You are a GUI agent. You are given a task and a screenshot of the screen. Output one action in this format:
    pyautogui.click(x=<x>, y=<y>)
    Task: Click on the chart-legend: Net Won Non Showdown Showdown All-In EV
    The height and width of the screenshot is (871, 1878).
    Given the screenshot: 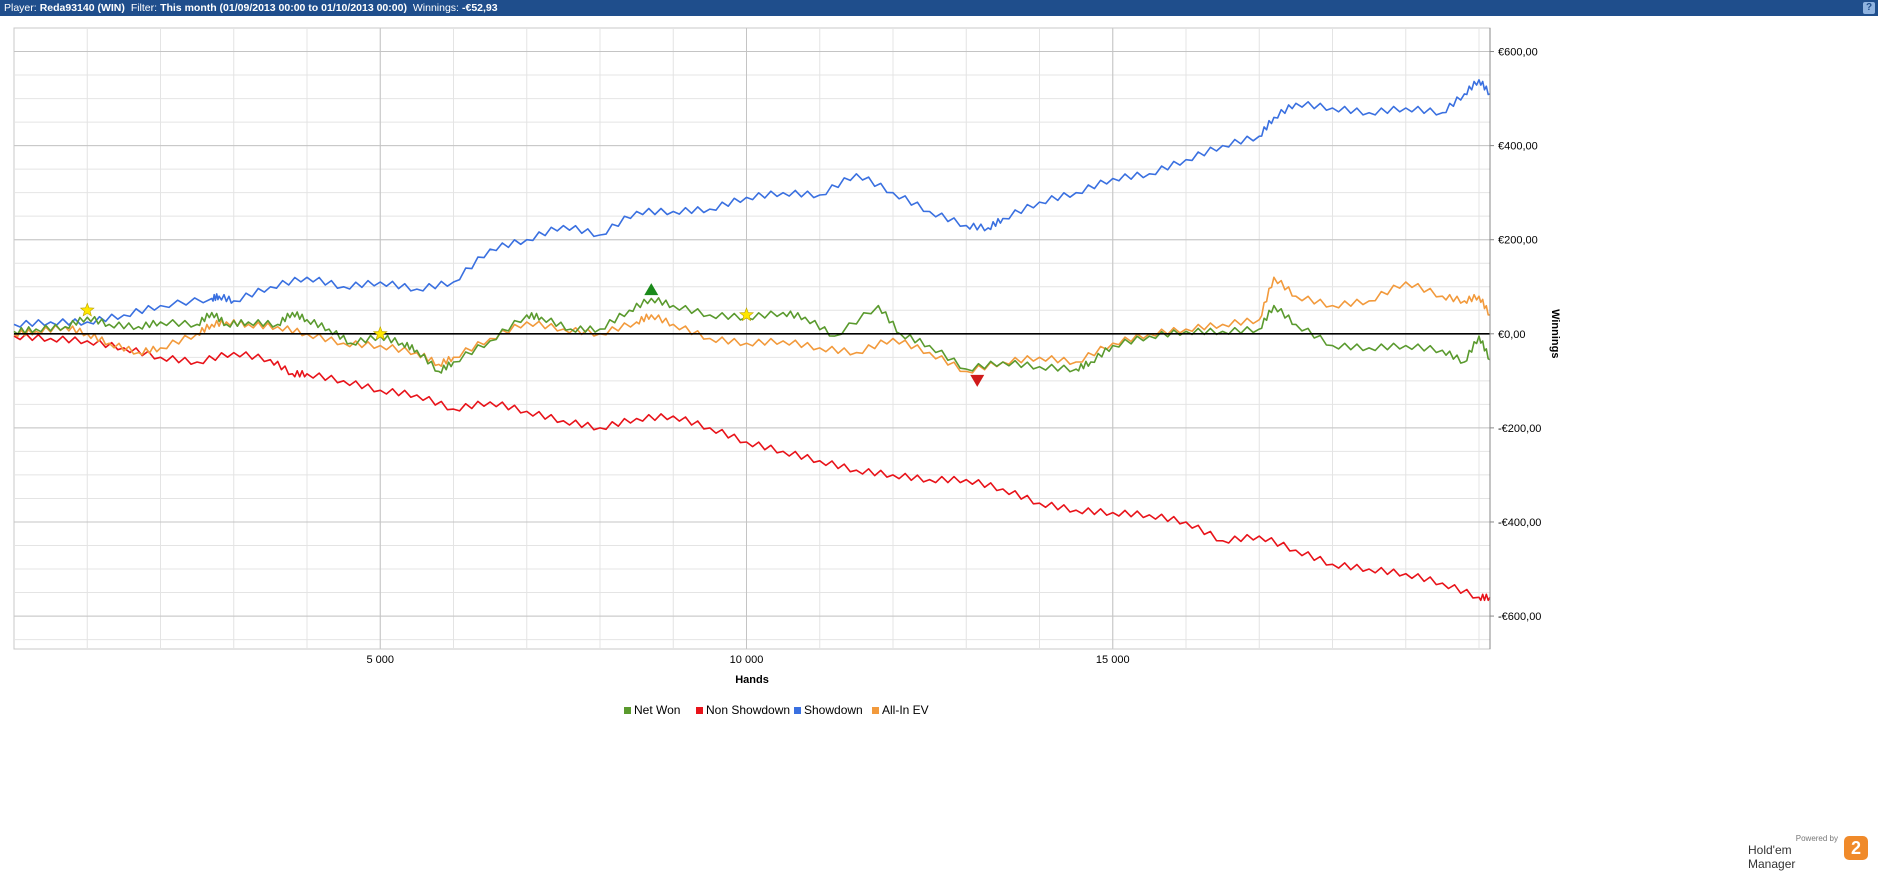 What is the action you would take?
    pyautogui.click(x=776, y=710)
    